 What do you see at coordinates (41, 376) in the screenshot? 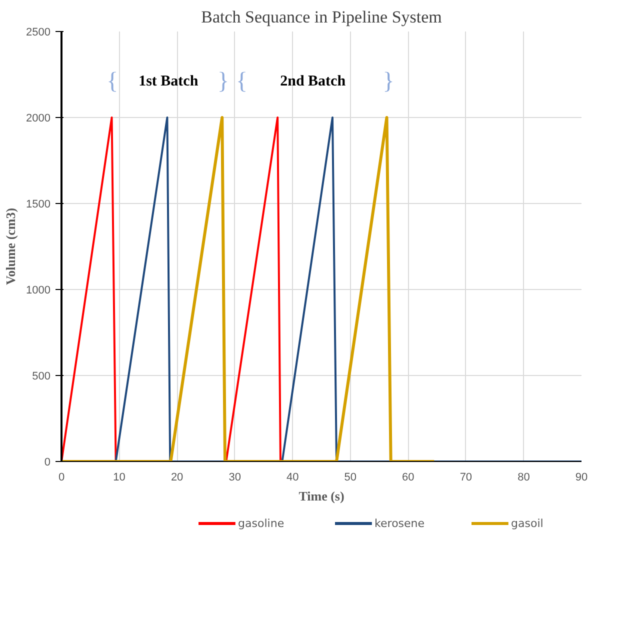
I see `y-tick-label: 500` at bounding box center [41, 376].